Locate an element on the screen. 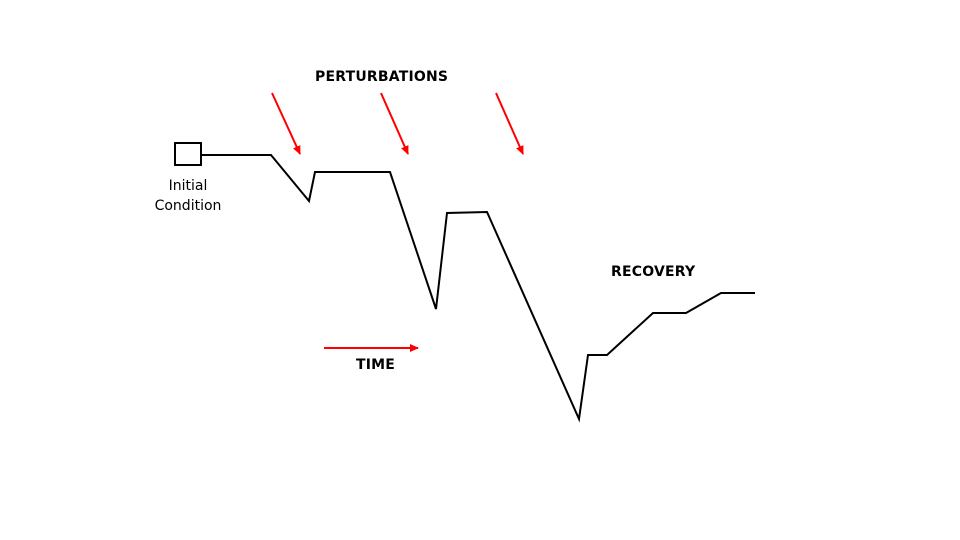 This screenshot has height=540, width=960. perturbations-label: PERTURBATIONS is located at coordinates (382, 77).